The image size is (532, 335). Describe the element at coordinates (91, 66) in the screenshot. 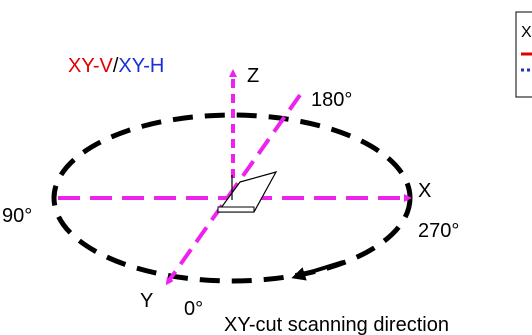

I see `title-xy-v: XY-V` at that location.